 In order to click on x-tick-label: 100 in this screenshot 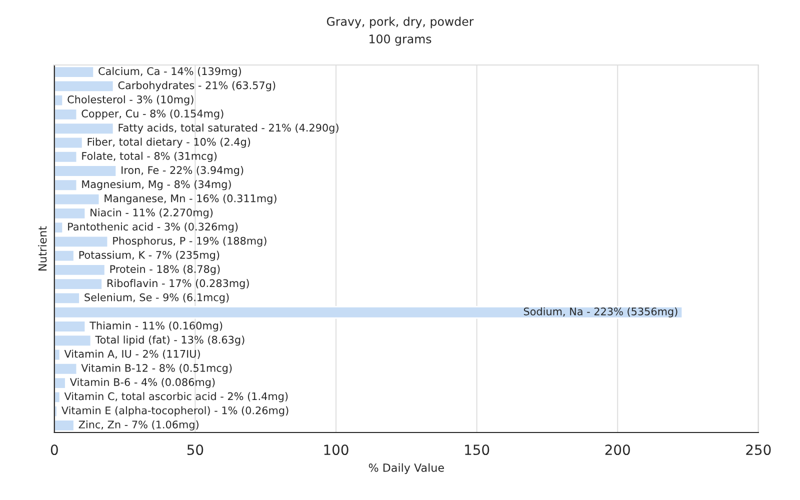, I will do `click(336, 450)`.